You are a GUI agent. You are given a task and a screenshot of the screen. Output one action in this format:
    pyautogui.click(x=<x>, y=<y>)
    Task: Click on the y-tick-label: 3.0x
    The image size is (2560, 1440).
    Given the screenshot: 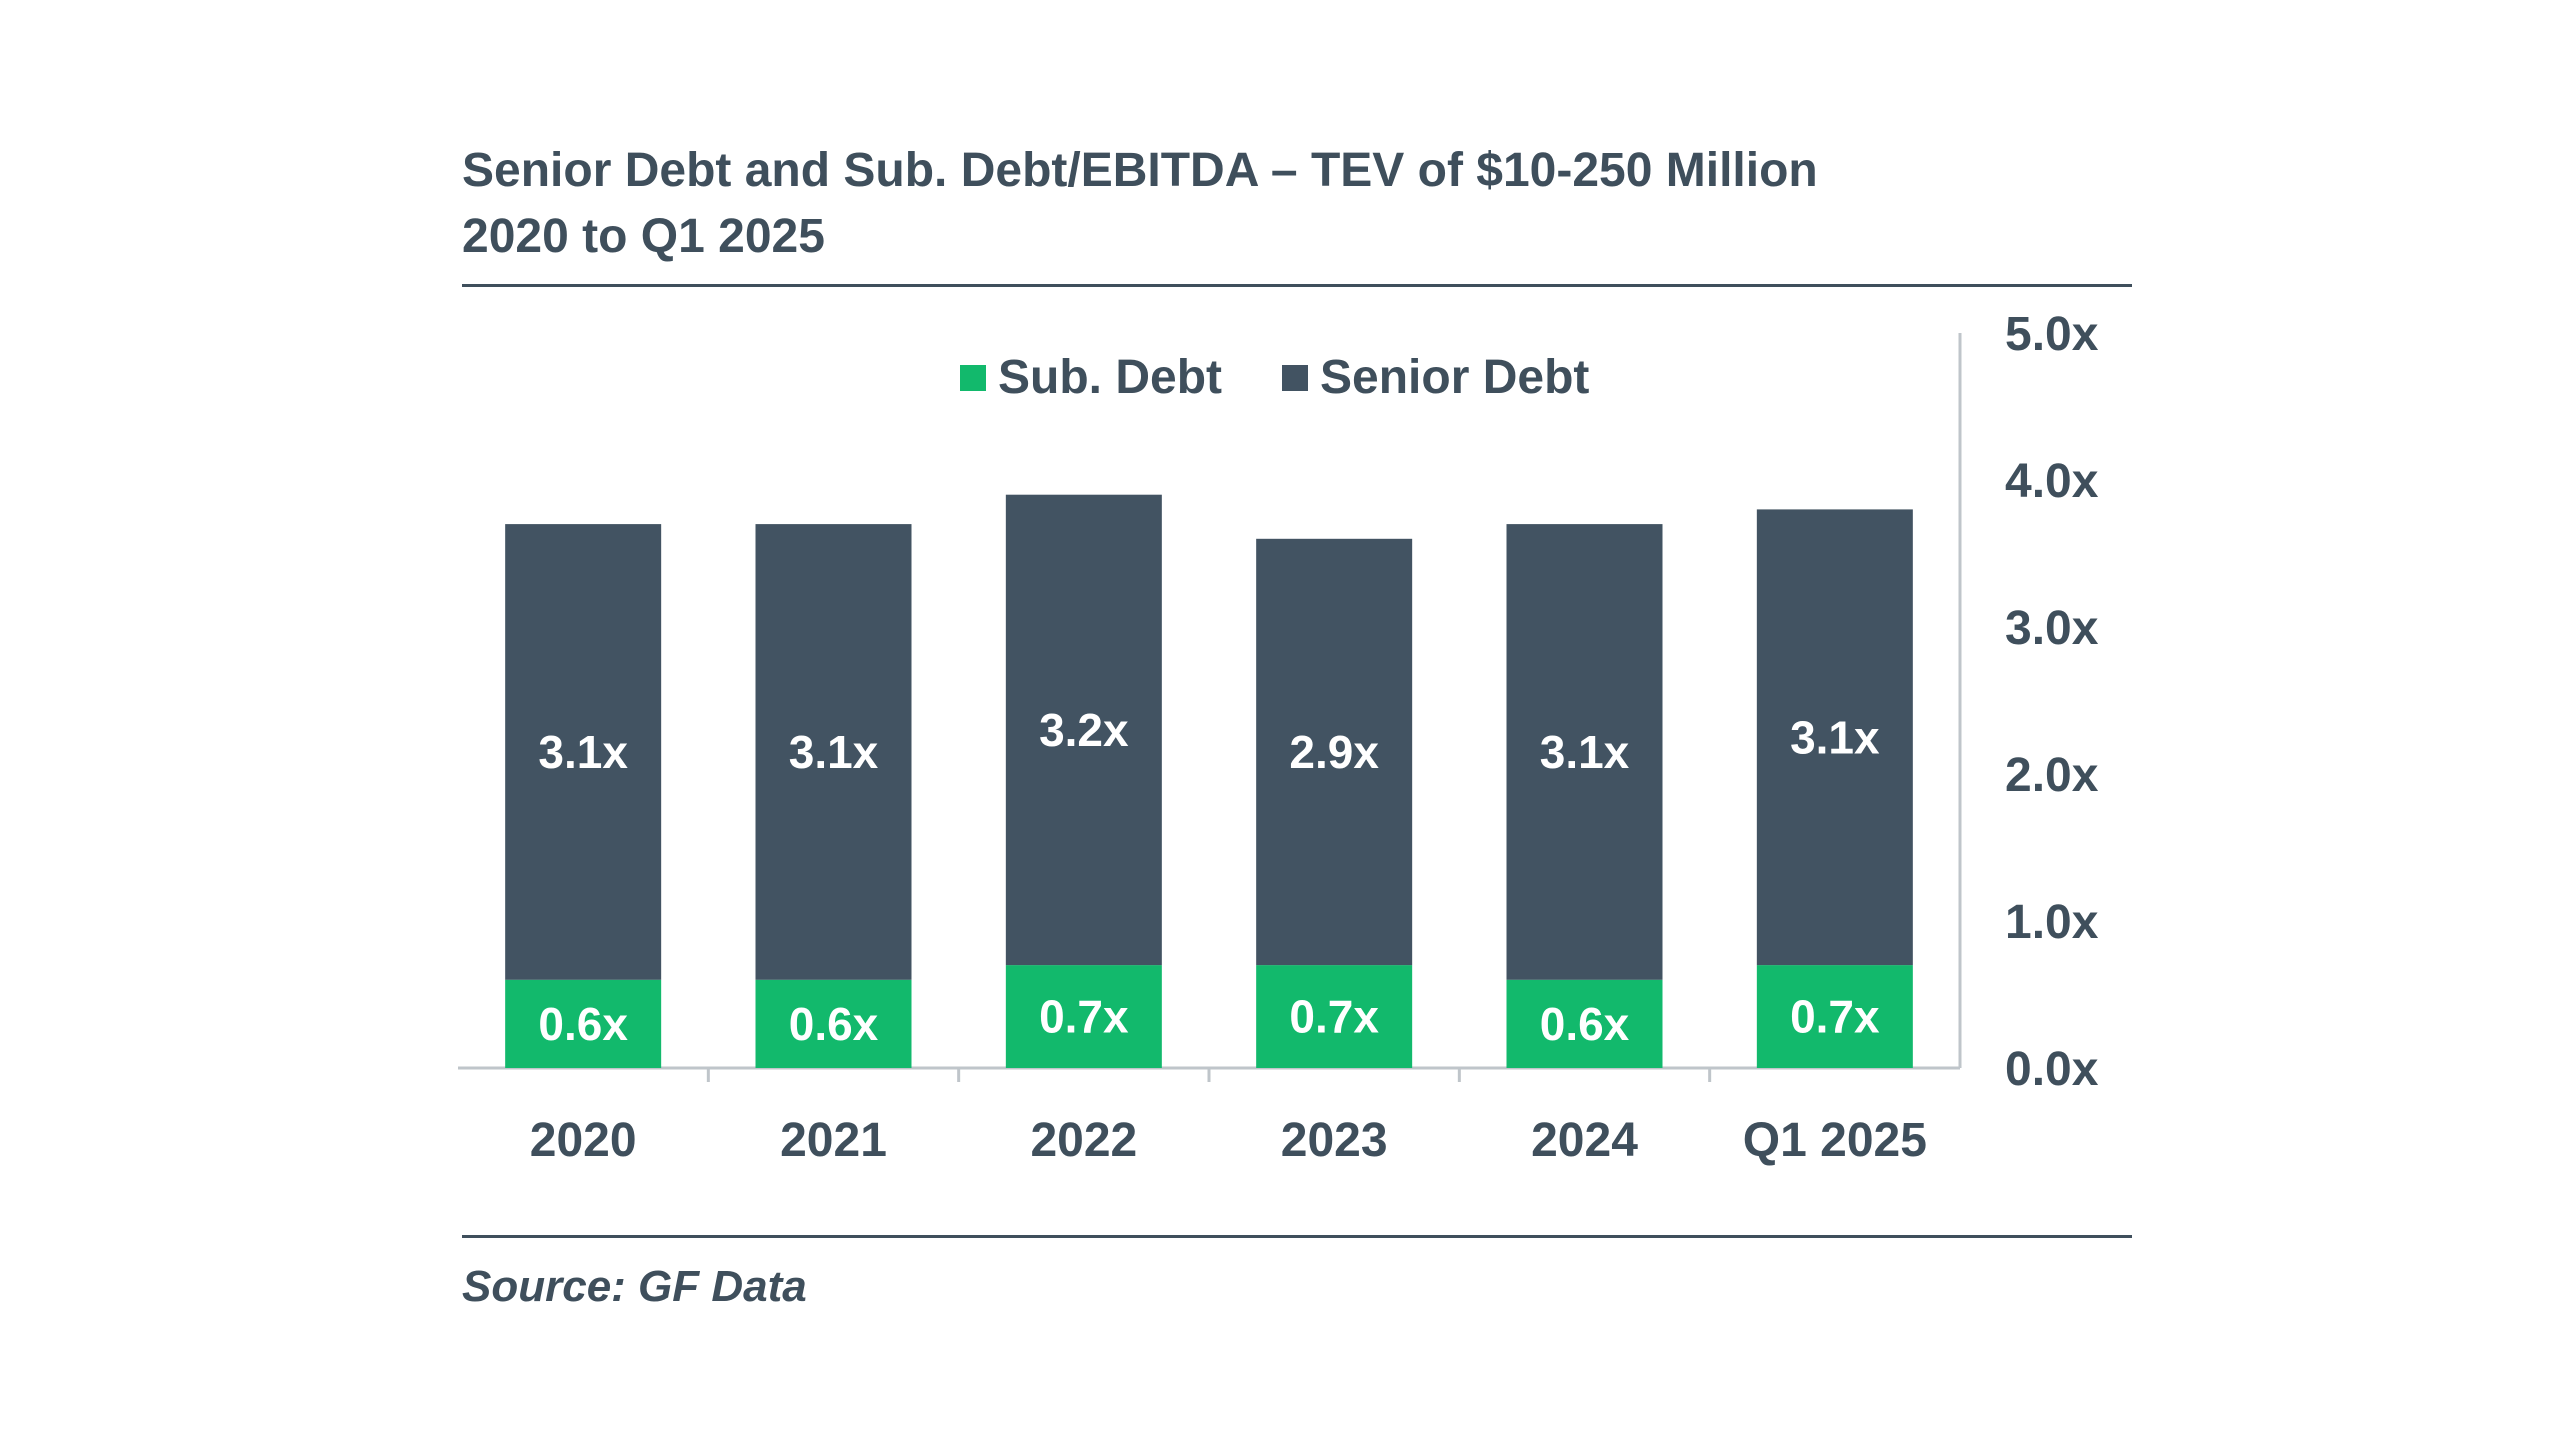 What is the action you would take?
    pyautogui.click(x=2052, y=628)
    